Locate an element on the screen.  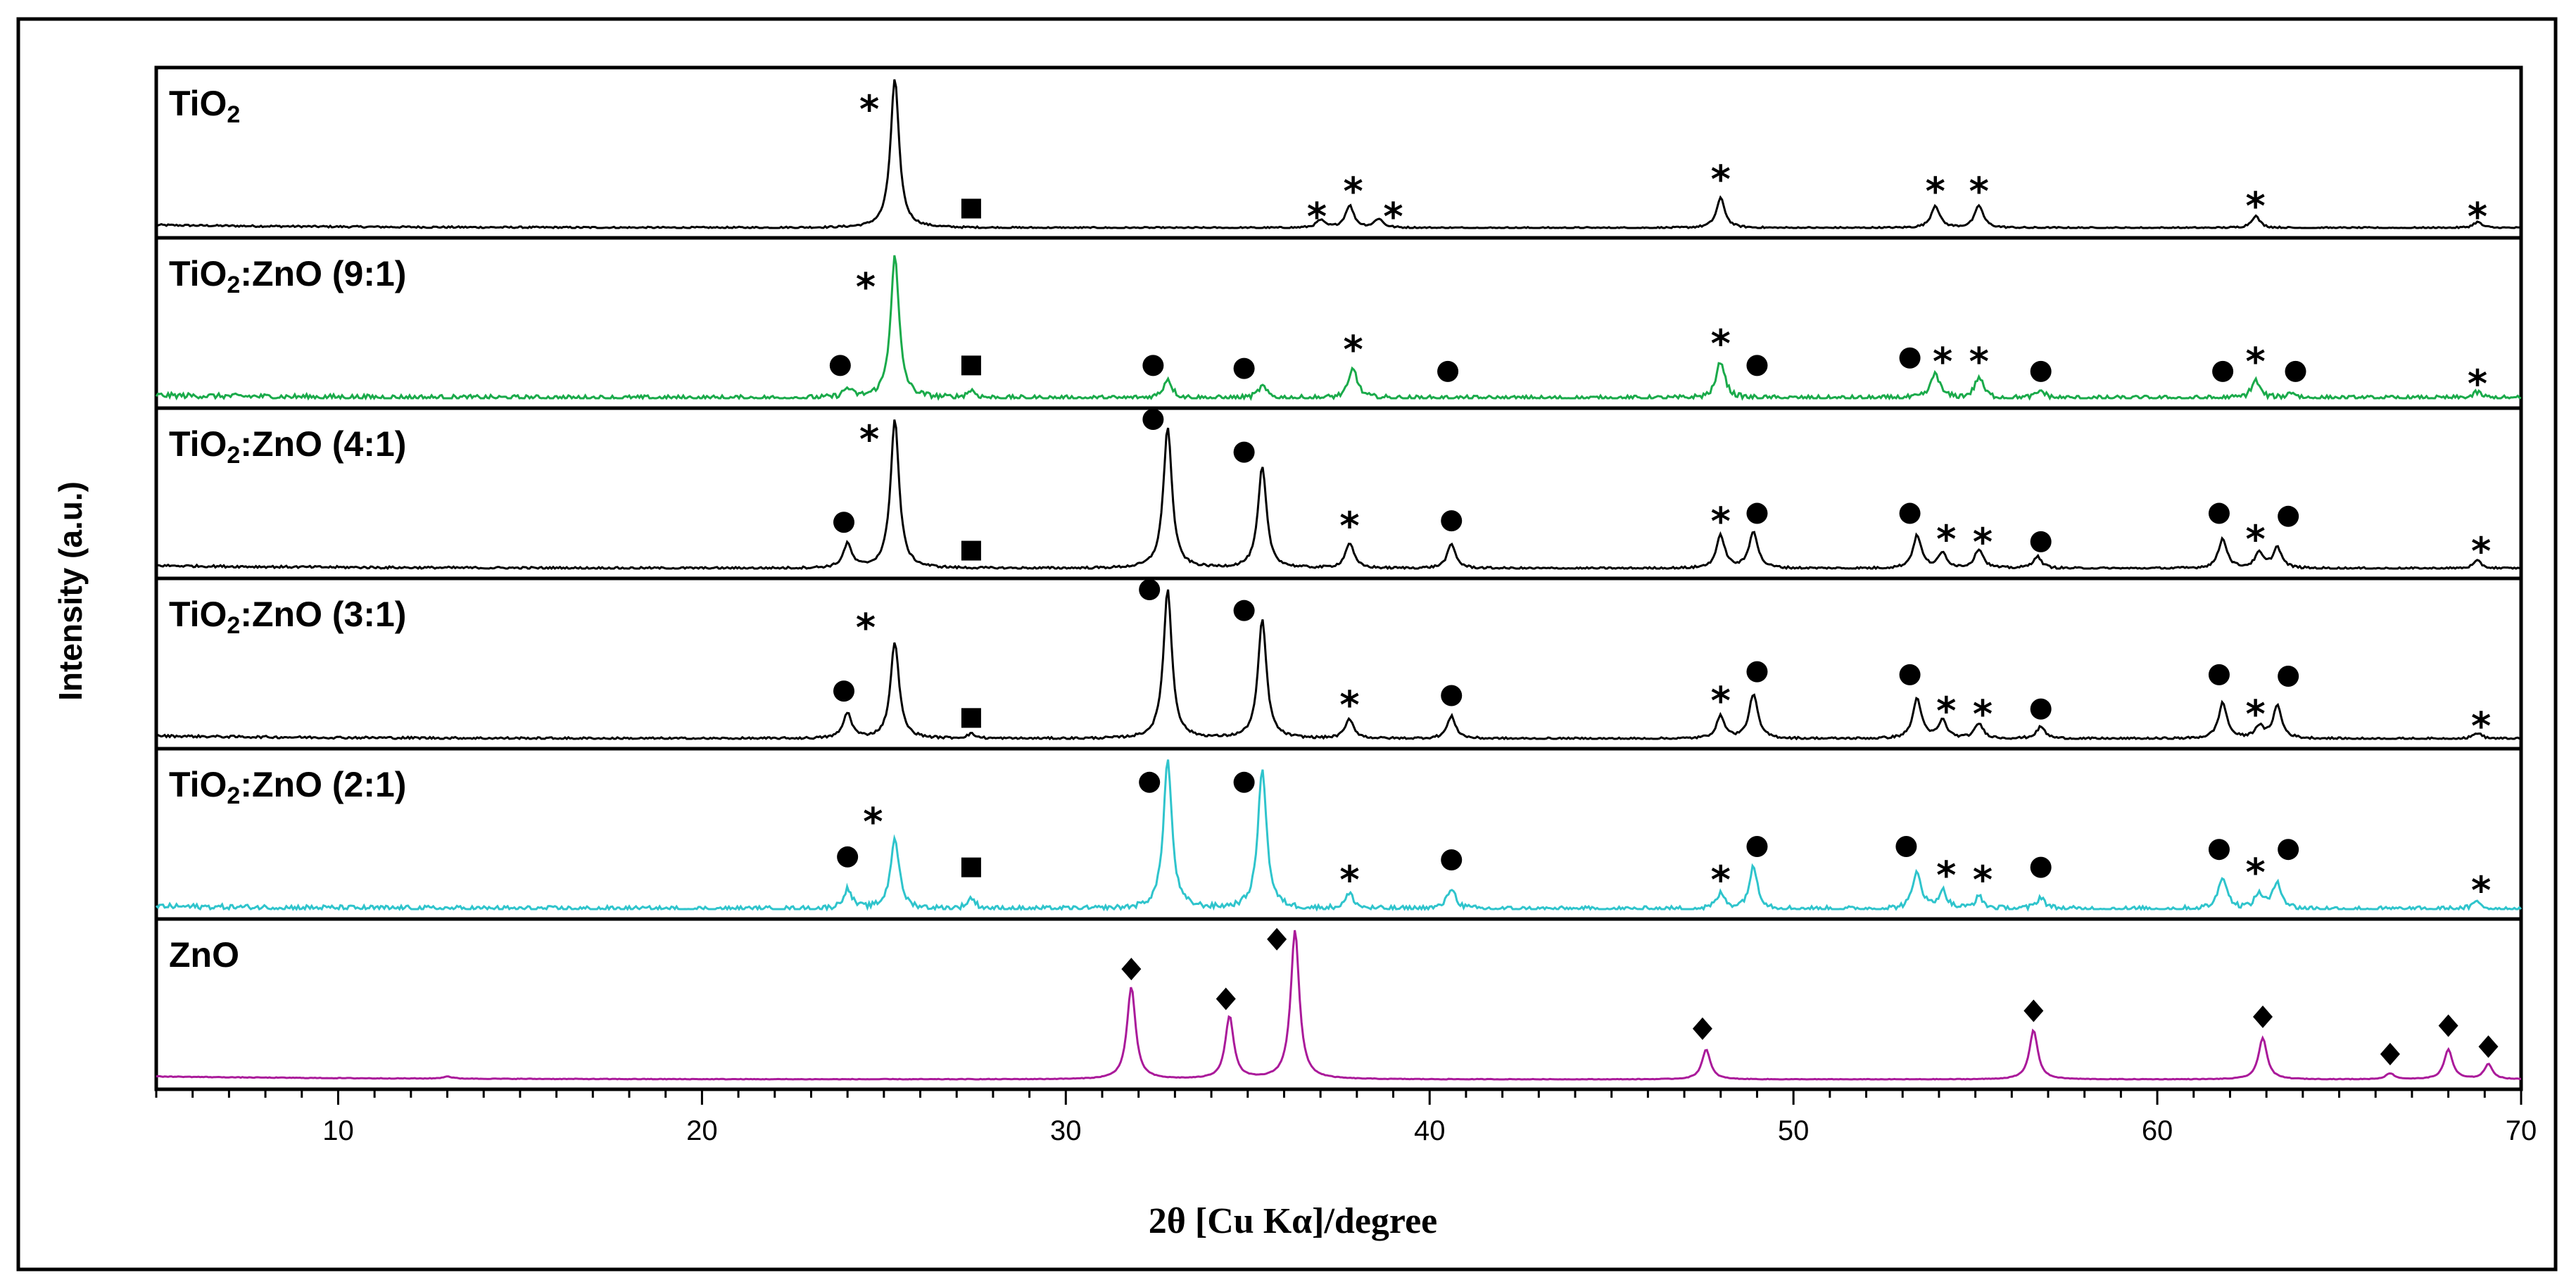
series-label: TiO2:ZnO (9:1) is located at coordinates (287, 276).